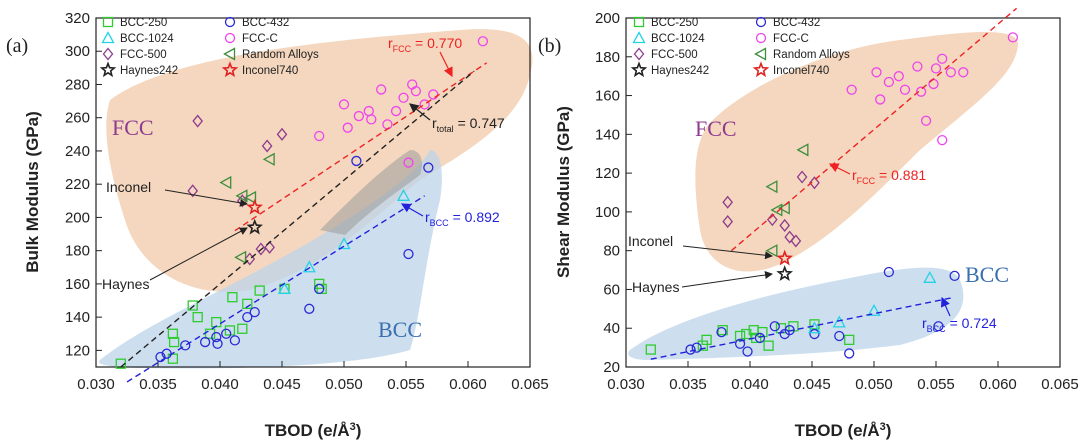 Image resolution: width=1082 pixels, height=447 pixels. Describe the element at coordinates (77, 84) in the screenshot. I see `ytick-label-a-8: 280` at that location.